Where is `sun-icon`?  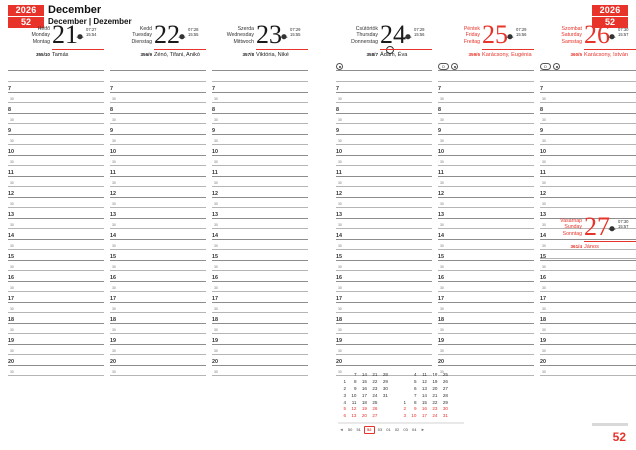 sun-icon is located at coordinates (284, 34).